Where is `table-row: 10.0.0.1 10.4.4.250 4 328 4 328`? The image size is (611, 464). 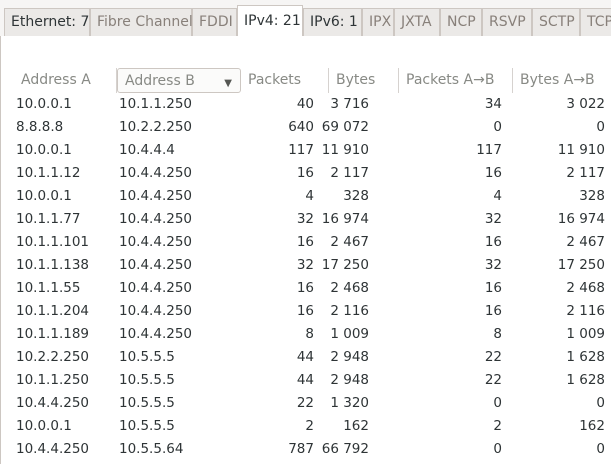
table-row: 10.0.0.1 10.4.4.250 4 328 4 328 is located at coordinates (312, 196).